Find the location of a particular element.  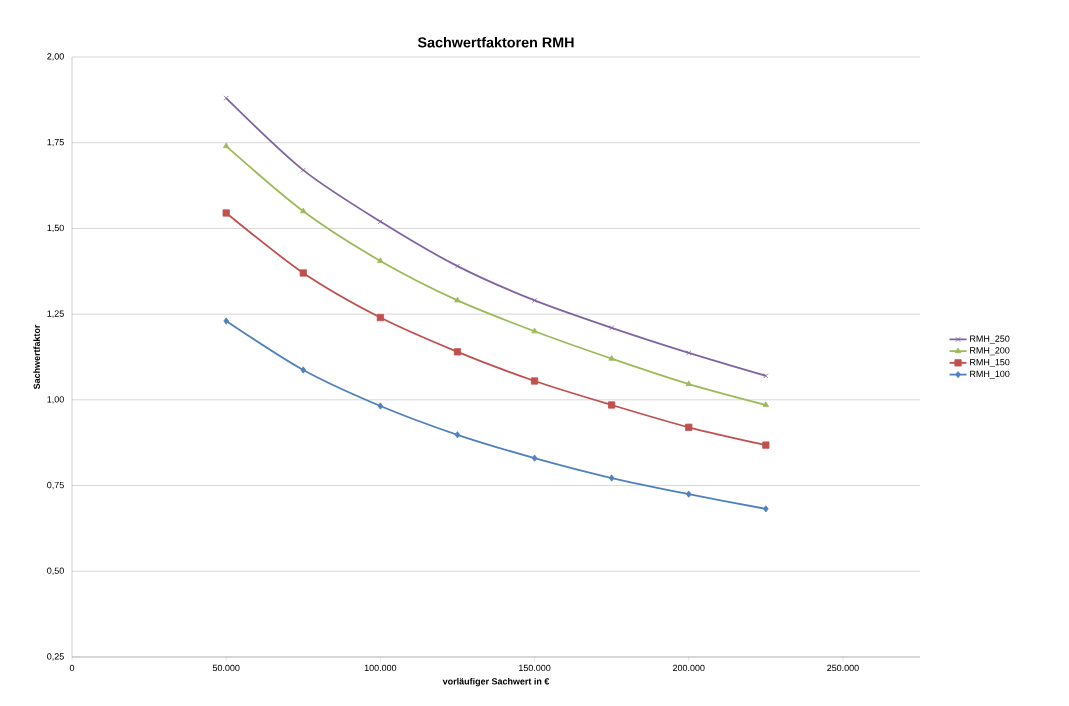

y-tick-label: 0,50 is located at coordinates (55, 571).